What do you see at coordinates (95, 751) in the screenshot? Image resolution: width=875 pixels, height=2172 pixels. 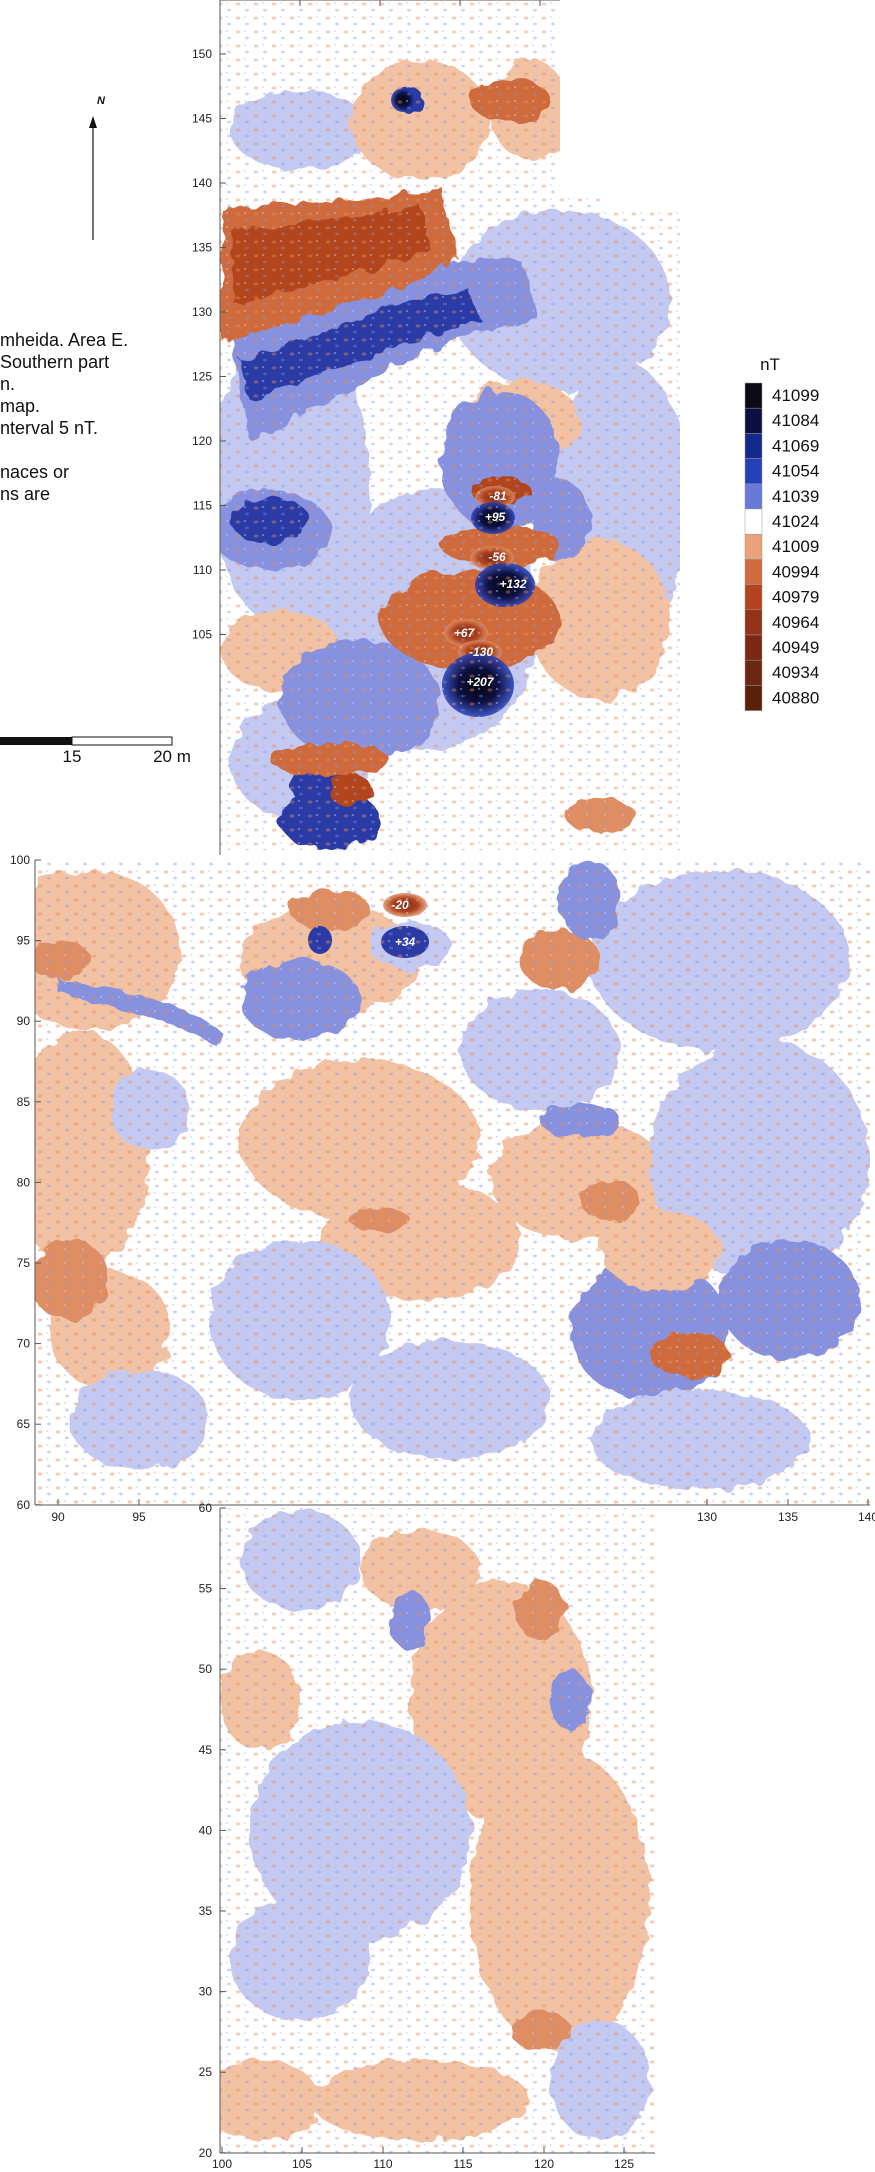 I see `scale-bar: 15 20 m` at bounding box center [95, 751].